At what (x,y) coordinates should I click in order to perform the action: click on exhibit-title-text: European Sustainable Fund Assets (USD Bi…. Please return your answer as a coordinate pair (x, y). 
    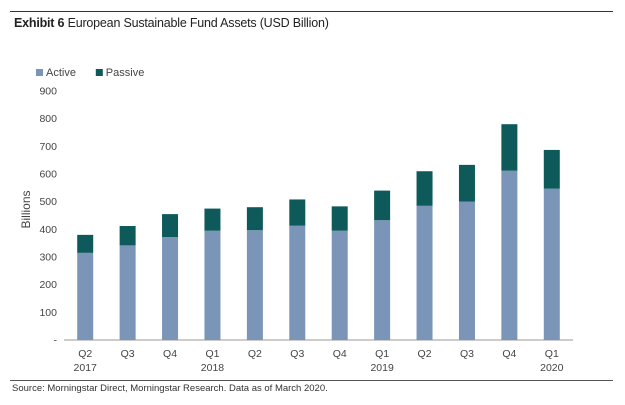
    Looking at the image, I should click on (198, 23).